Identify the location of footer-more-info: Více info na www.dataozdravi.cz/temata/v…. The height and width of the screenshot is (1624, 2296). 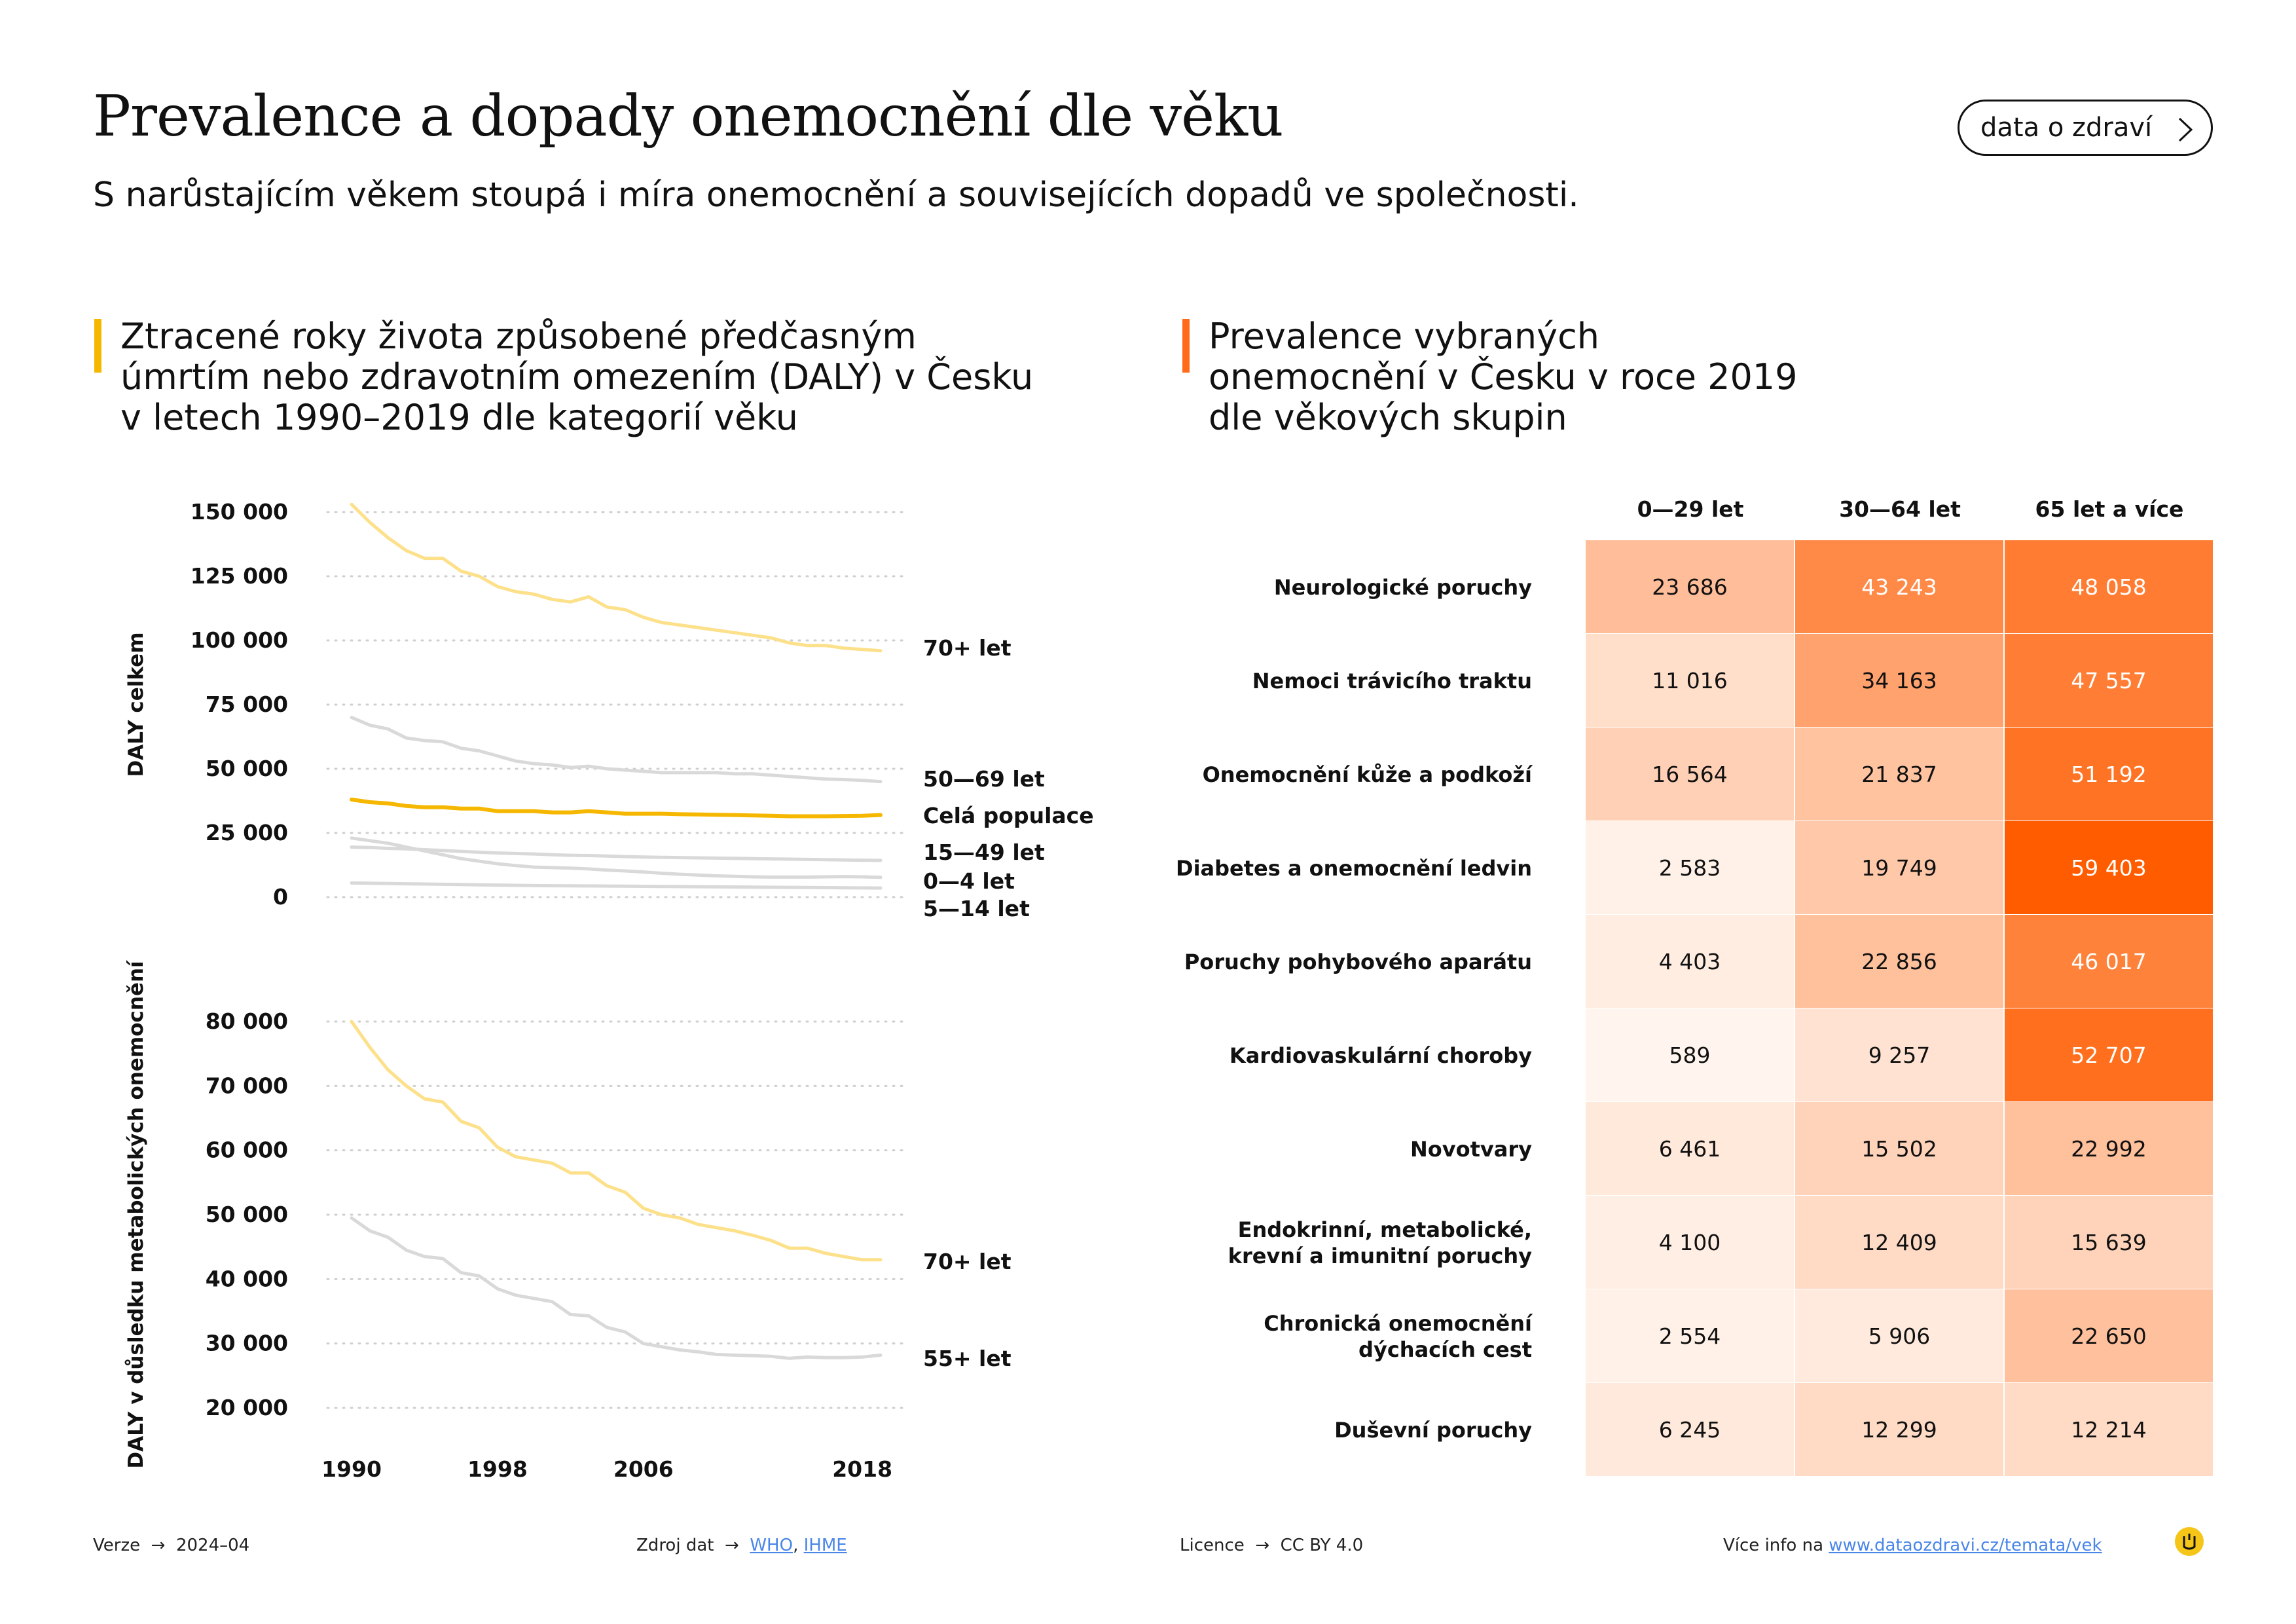
(1912, 1545).